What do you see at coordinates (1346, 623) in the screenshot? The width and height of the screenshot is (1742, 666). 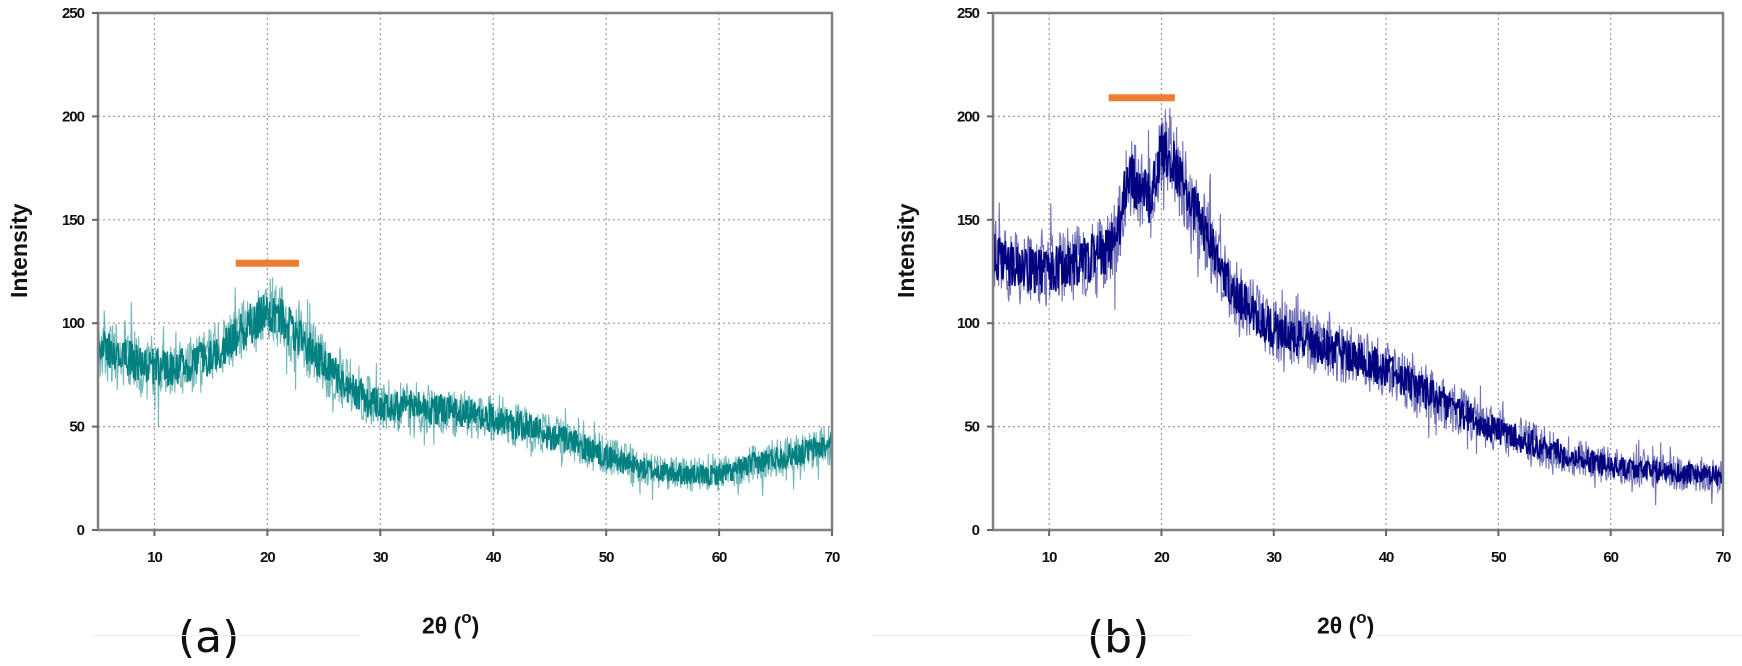 I see `x-axis-title-b: 2θ (o)` at bounding box center [1346, 623].